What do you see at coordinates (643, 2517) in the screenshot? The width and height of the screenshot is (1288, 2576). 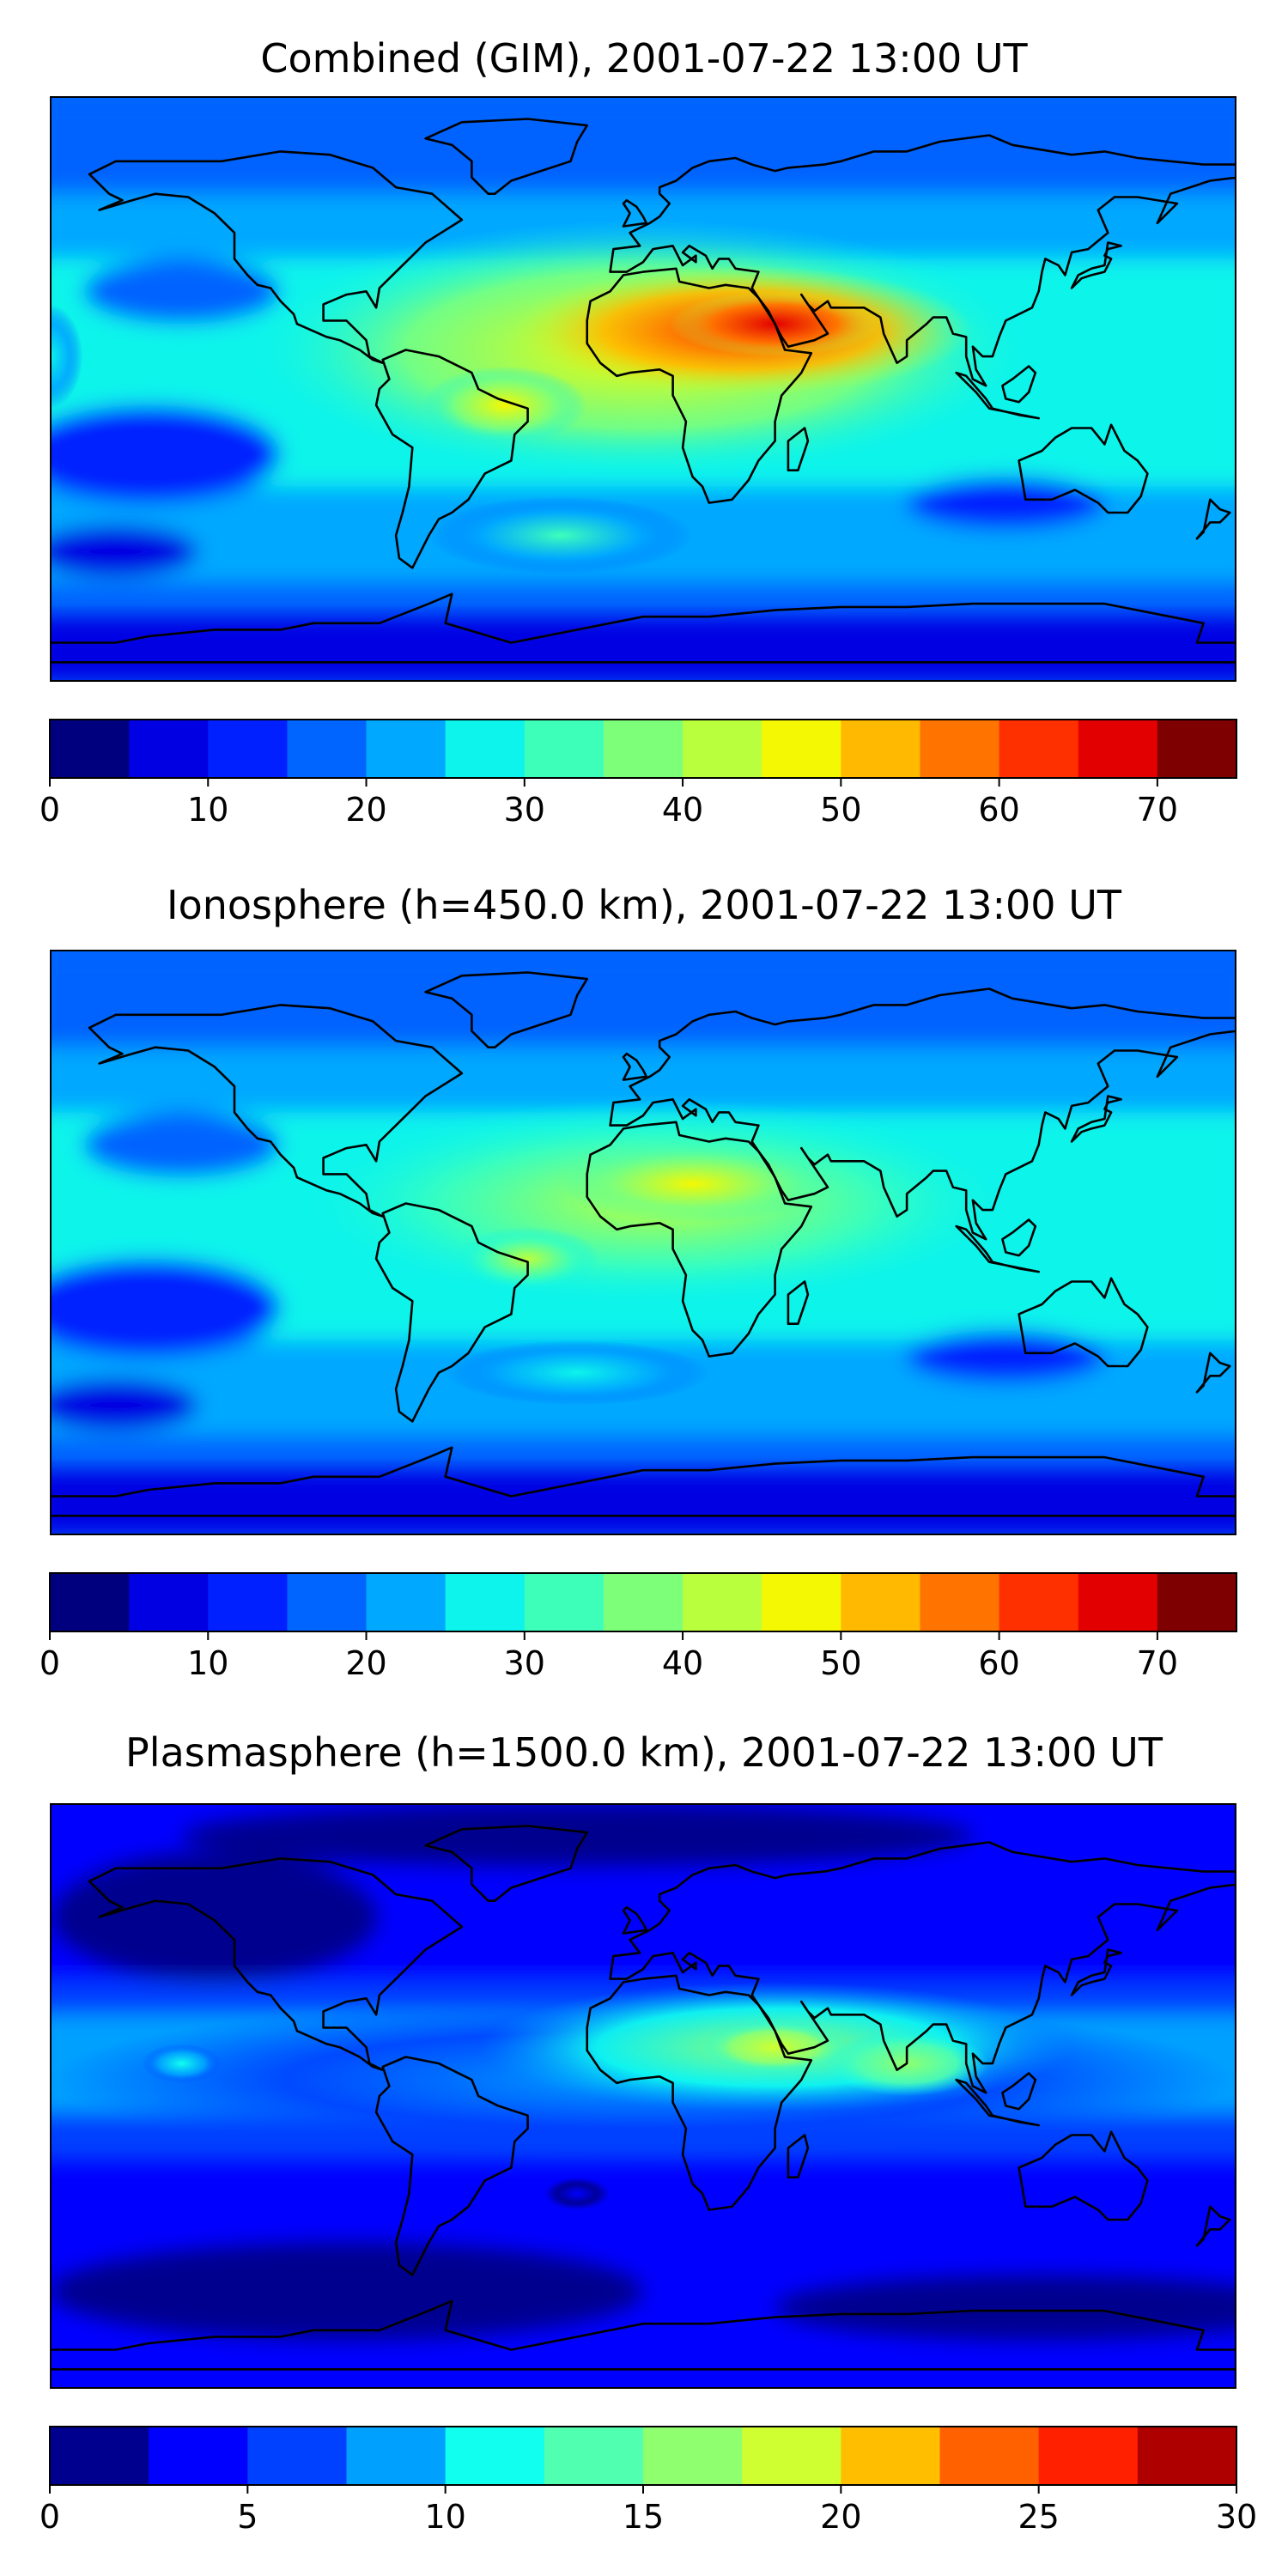 I see `colorbar-tick-label: 15` at bounding box center [643, 2517].